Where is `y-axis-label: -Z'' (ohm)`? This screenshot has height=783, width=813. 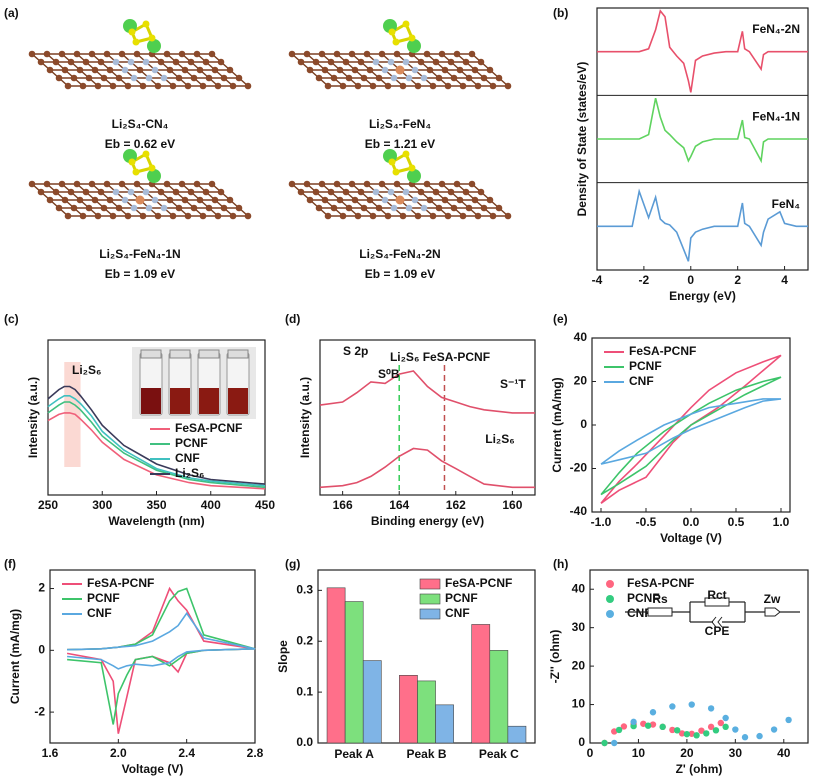
y-axis-label: -Z'' (ohm) is located at coordinates (555, 657).